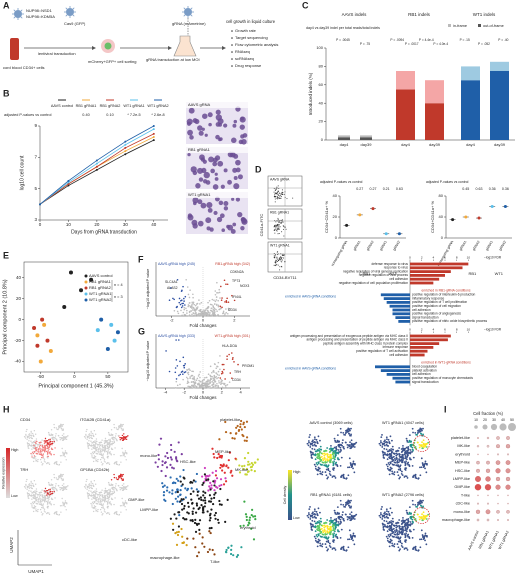 Image resolution: width=520 pixels, height=579 pixels. Describe the element at coordinates (399, 306) in the screenshot. I see `bar` at that location.